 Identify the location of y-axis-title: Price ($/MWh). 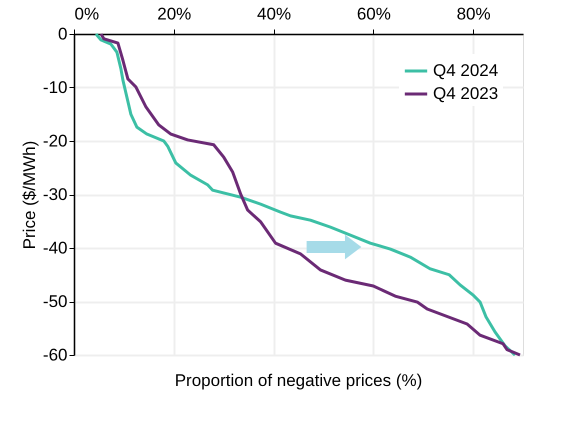
(29, 195).